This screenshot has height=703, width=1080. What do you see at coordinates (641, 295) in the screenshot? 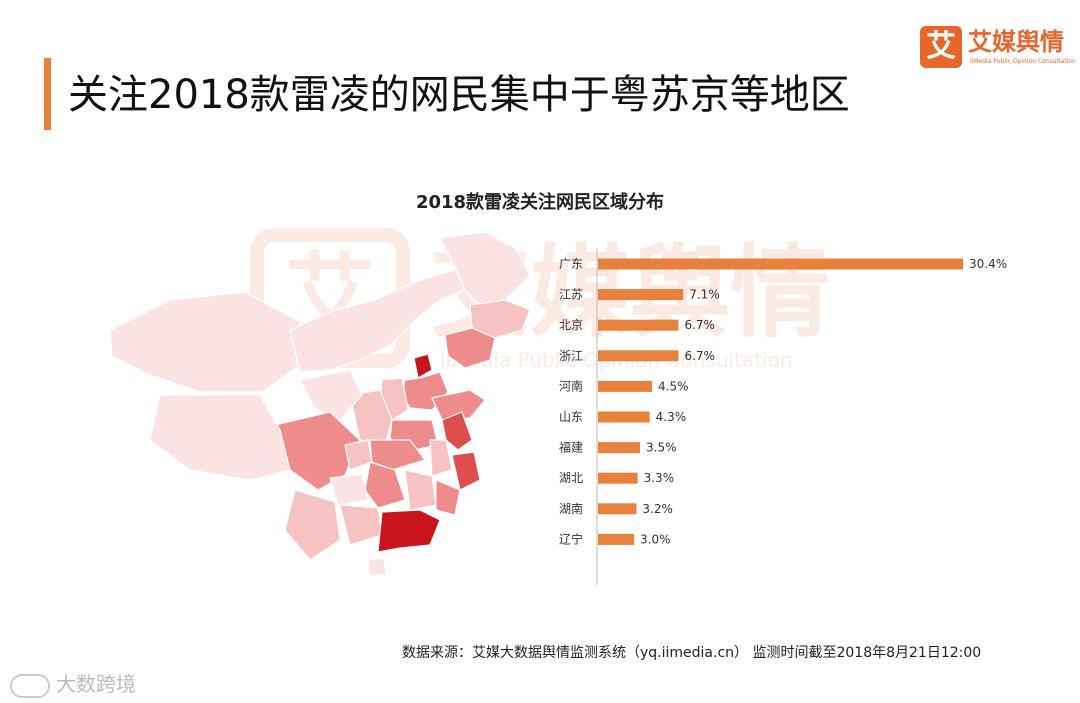
I see `bar-江苏` at bounding box center [641, 295].